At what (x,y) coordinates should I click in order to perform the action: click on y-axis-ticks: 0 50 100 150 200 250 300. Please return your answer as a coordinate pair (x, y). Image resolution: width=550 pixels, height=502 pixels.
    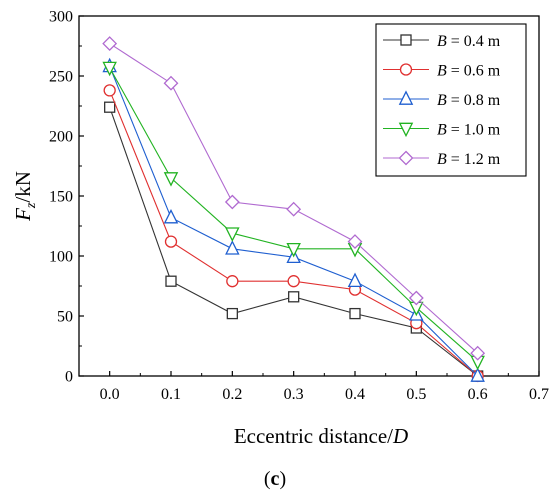
    Looking at the image, I should click on (66, 197).